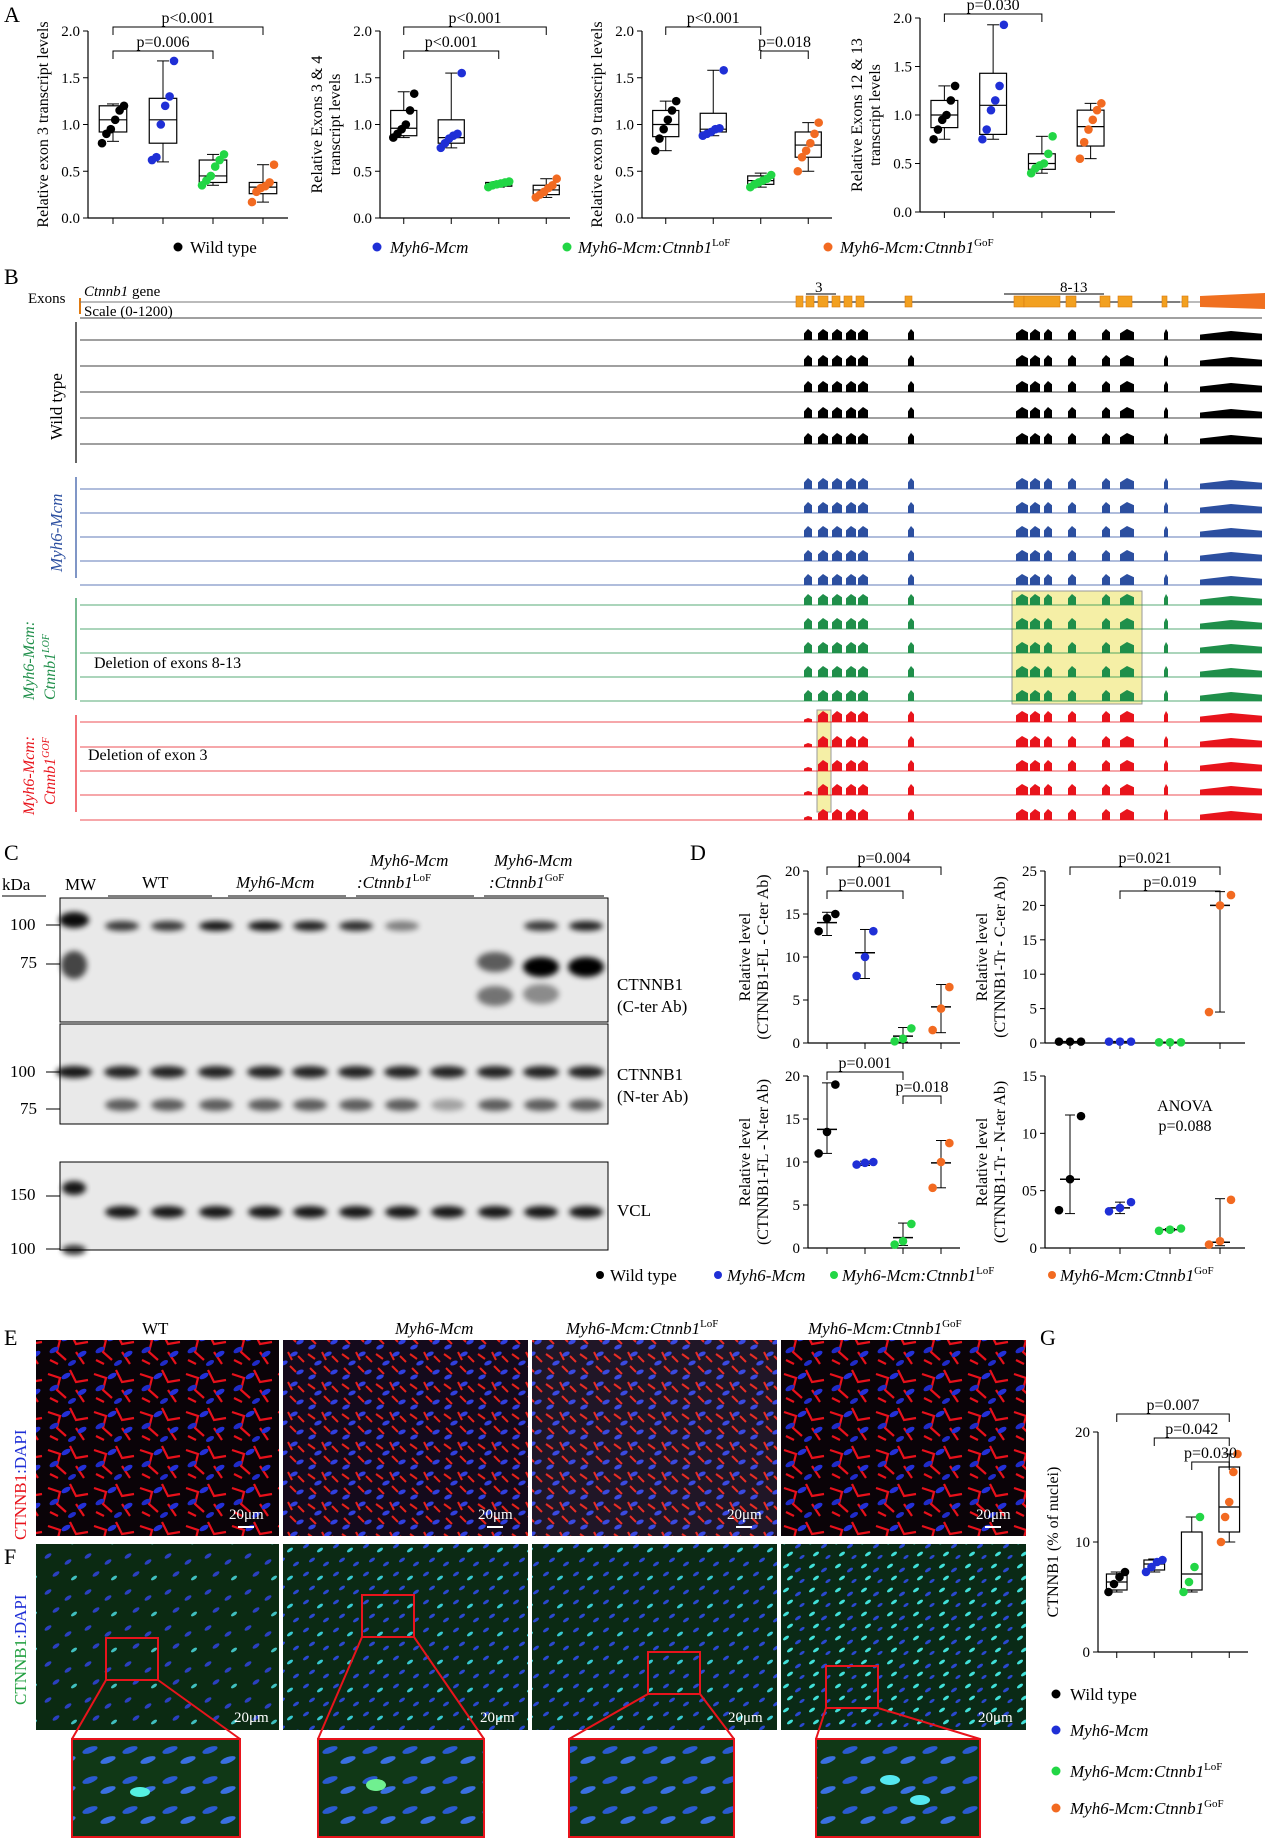 The image size is (1270, 1838). I want to click on y-tick-label: 10, so click(1029, 1134).